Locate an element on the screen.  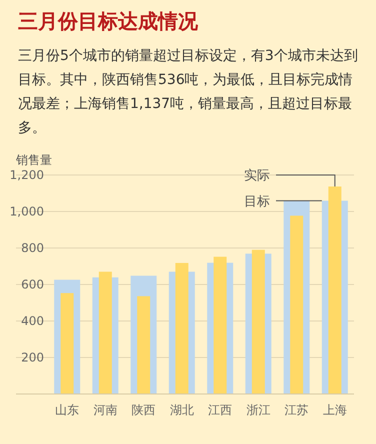
y-tick-label: 1,000 is located at coordinates (27, 211).